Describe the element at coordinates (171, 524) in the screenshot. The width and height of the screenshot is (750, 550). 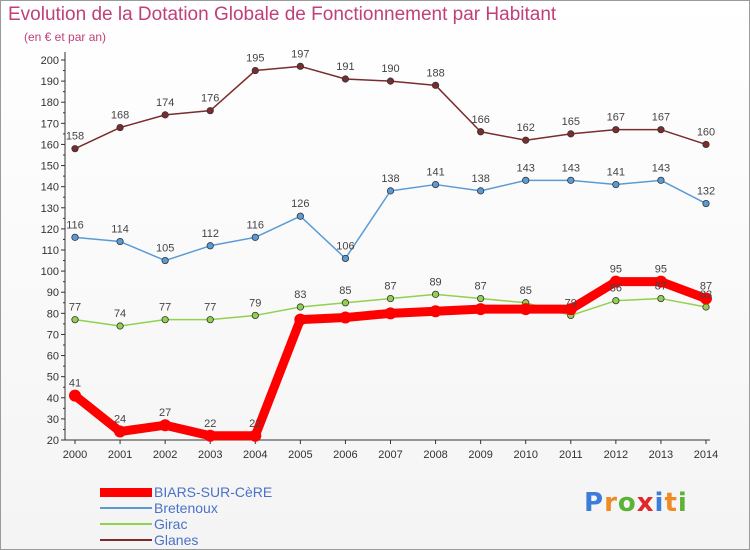
I see `legend-label: Girac` at that location.